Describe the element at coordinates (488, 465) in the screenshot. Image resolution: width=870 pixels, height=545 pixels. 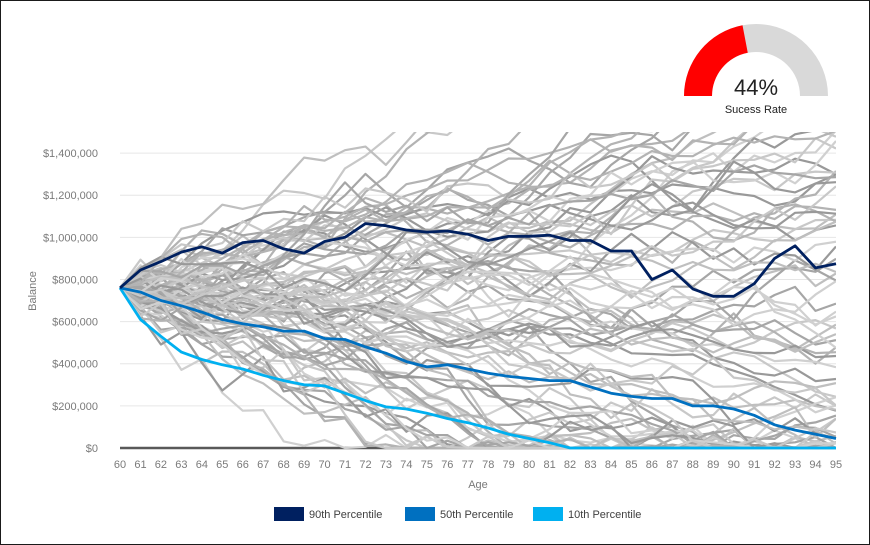
I see `x-tick-label: 78` at that location.